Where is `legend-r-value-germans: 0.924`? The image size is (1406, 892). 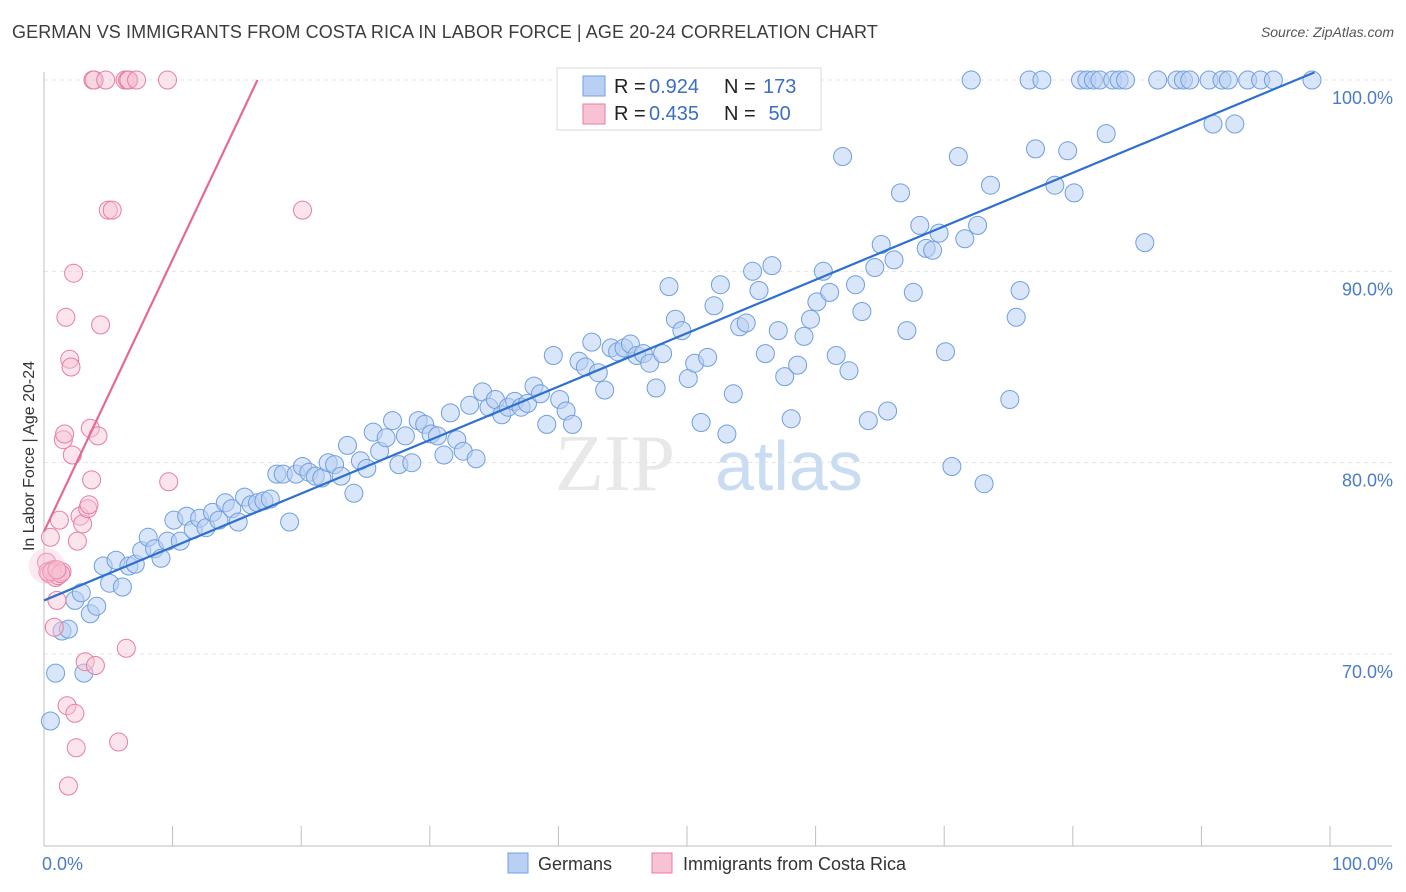
legend-r-value-germans: 0.924 is located at coordinates (674, 87).